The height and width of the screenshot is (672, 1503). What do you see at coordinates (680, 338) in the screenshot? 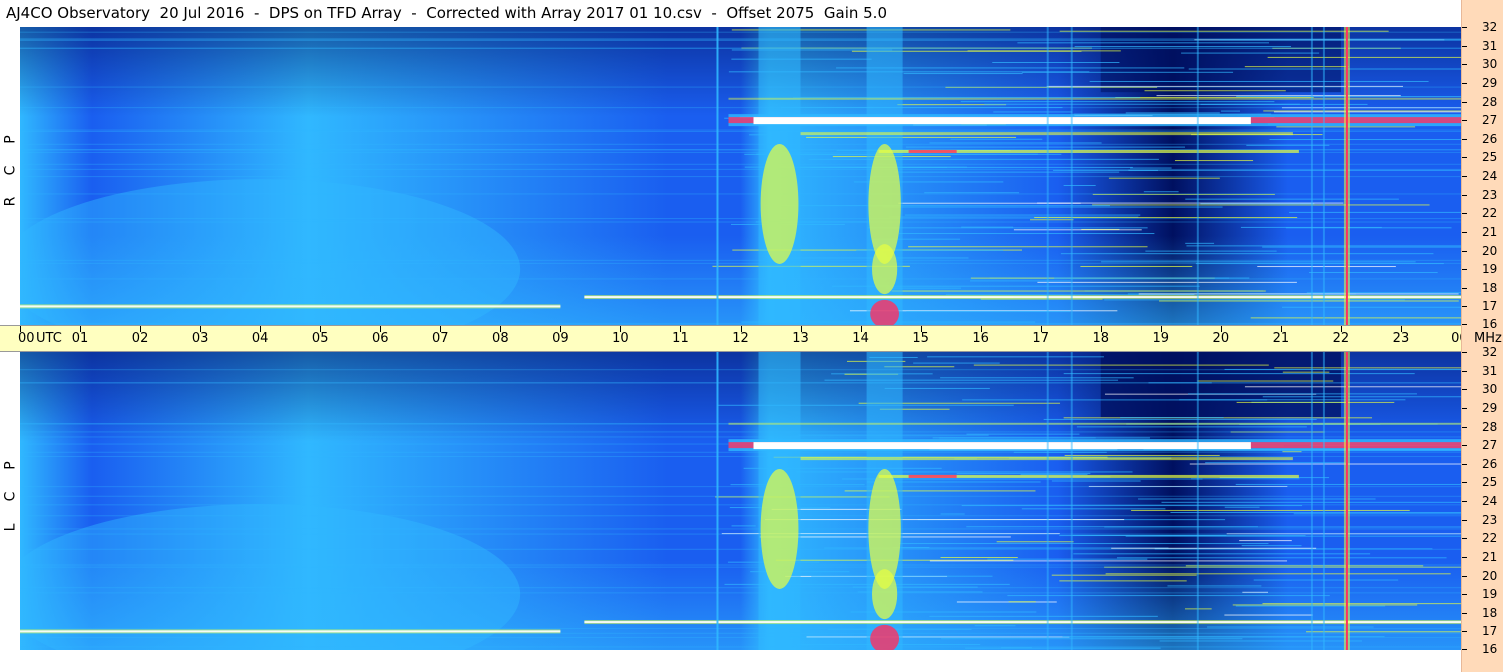
I see `time-tick-label: 11` at bounding box center [680, 338].